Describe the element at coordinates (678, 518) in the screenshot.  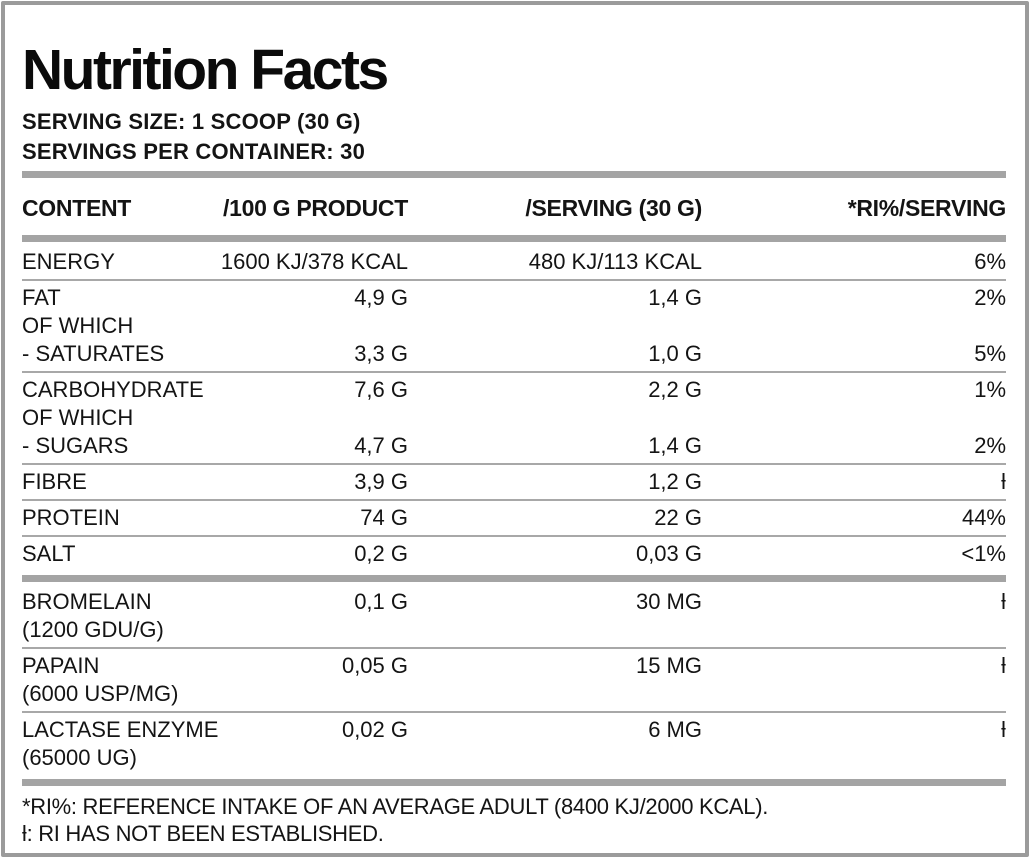
I see `value-per-serving: 22 G` at that location.